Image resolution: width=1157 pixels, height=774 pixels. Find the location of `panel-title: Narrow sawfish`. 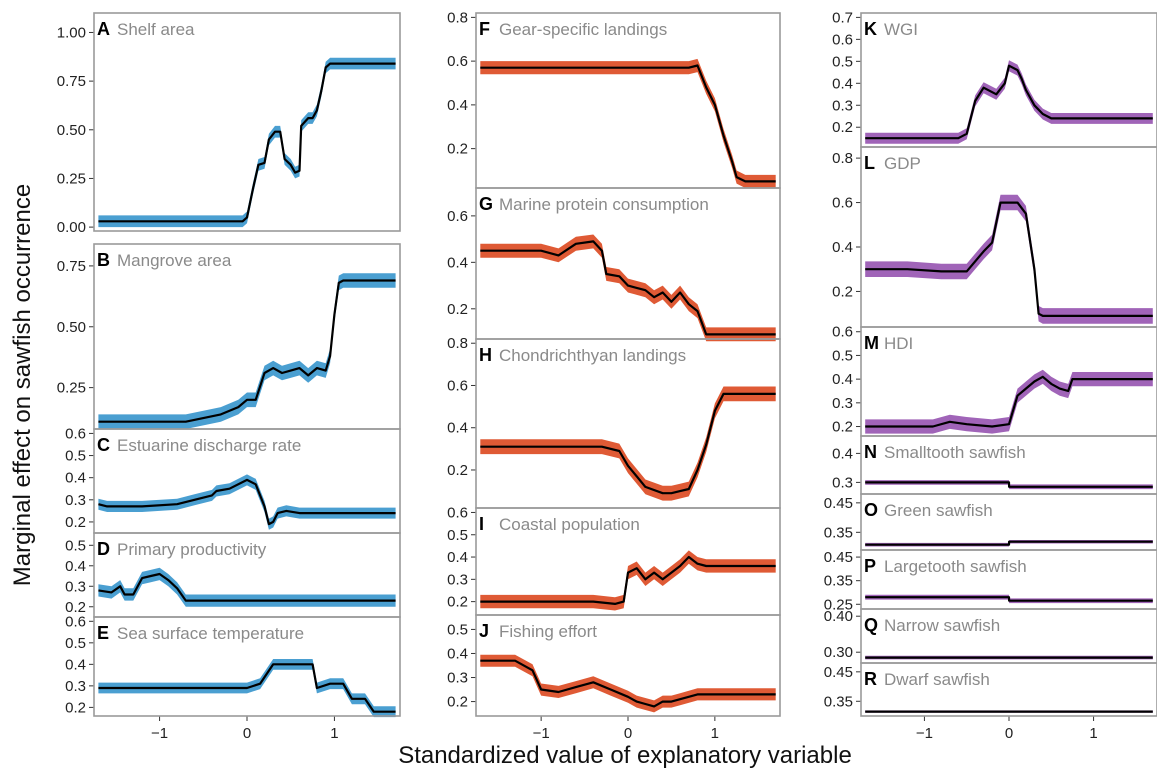

panel-title: Narrow sawfish is located at coordinates (942, 625).